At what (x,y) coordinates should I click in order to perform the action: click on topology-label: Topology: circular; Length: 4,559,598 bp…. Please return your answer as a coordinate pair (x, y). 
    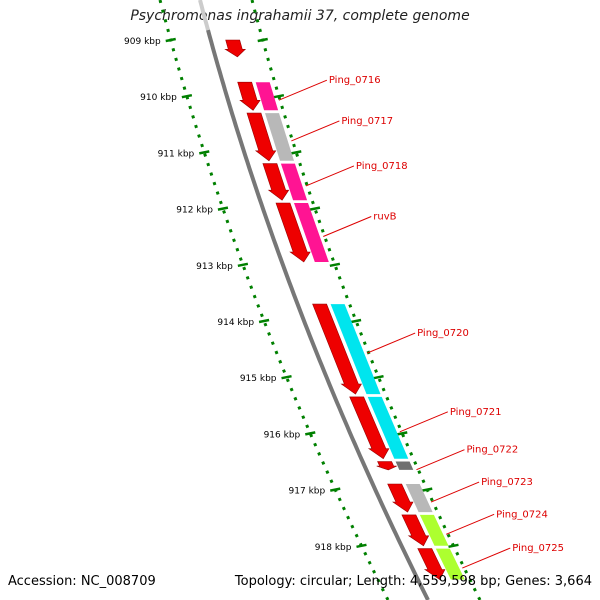
    Looking at the image, I should click on (413, 581).